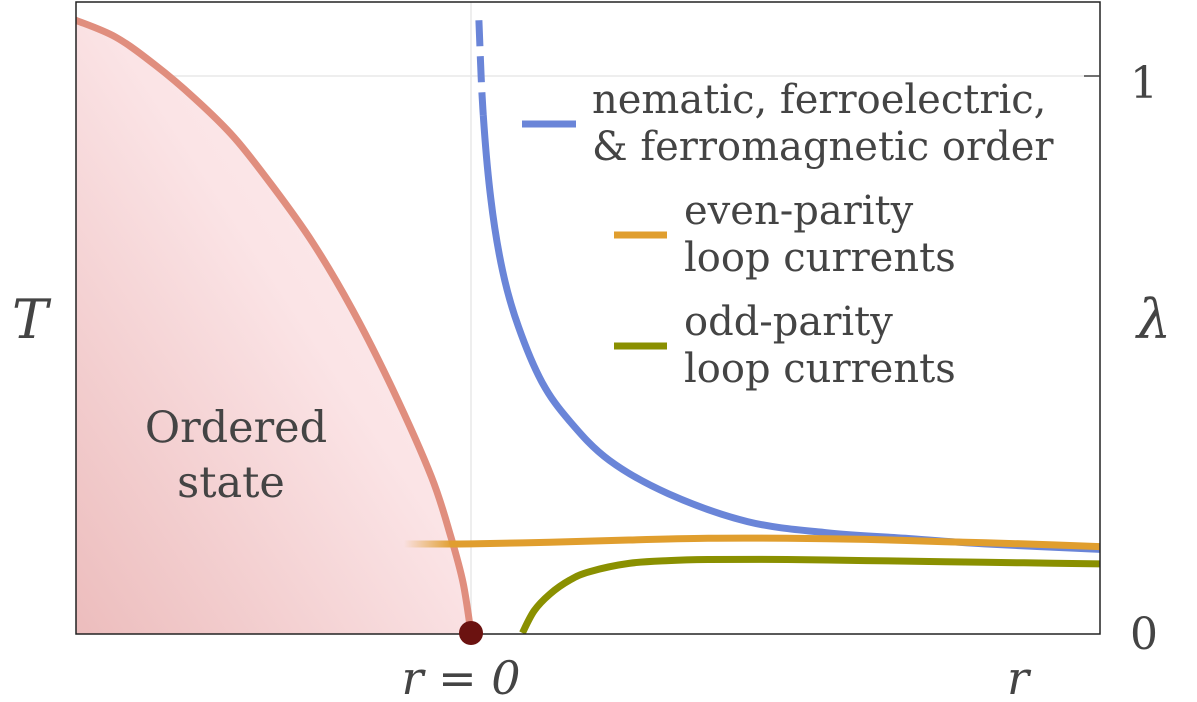 The width and height of the screenshot is (1197, 702). What do you see at coordinates (471, 633) in the screenshot?
I see `critical-point-marker` at bounding box center [471, 633].